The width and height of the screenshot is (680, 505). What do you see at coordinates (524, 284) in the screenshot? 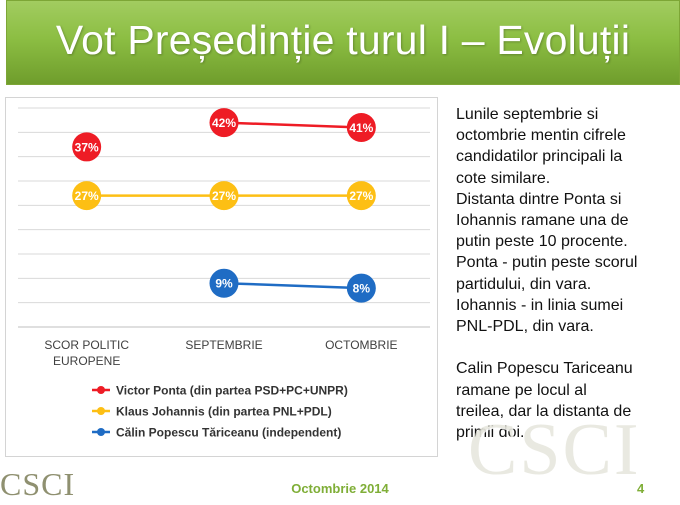
I see `commentary-line: partidului, din vara.` at bounding box center [524, 284].